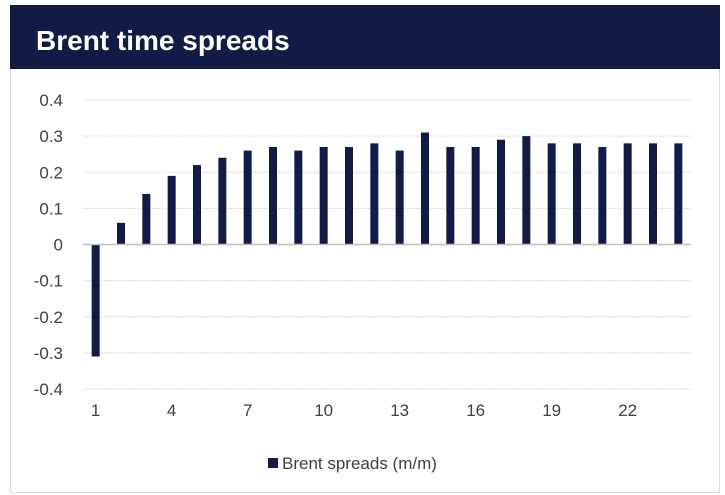 This screenshot has height=495, width=725. I want to click on chart-title: Brent time spreads, so click(163, 40).